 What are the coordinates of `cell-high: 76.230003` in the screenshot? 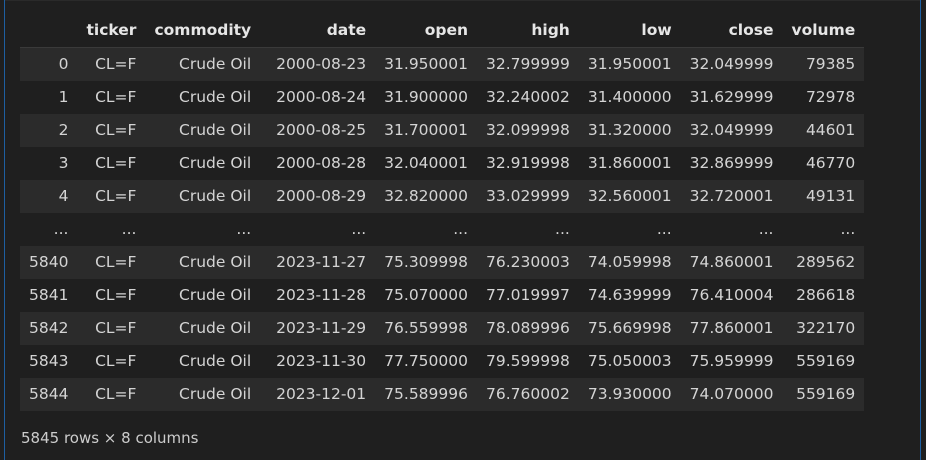 It's located at (528, 261).